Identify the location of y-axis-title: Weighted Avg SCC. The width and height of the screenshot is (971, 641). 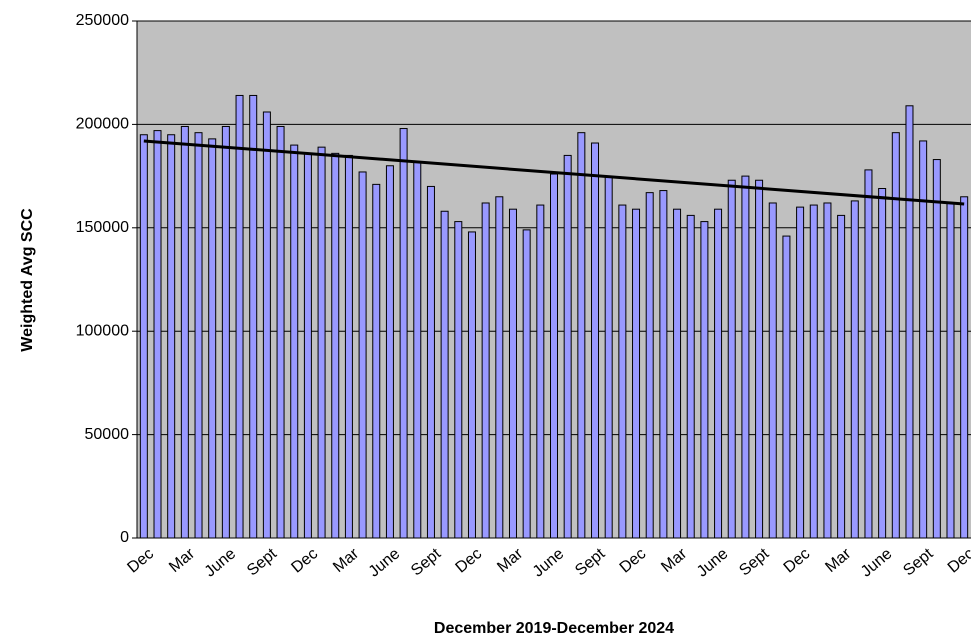
(27, 280).